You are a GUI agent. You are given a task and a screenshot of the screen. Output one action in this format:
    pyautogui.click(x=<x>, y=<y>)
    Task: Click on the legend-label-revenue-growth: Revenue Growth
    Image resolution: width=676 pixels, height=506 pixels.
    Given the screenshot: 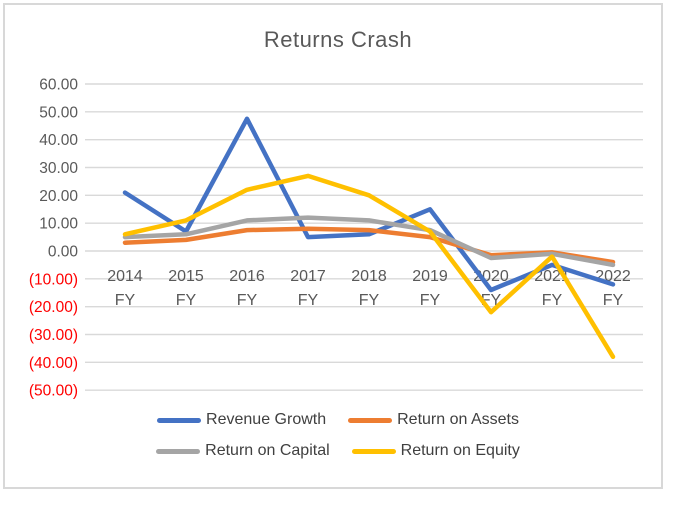 What is the action you would take?
    pyautogui.click(x=266, y=419)
    